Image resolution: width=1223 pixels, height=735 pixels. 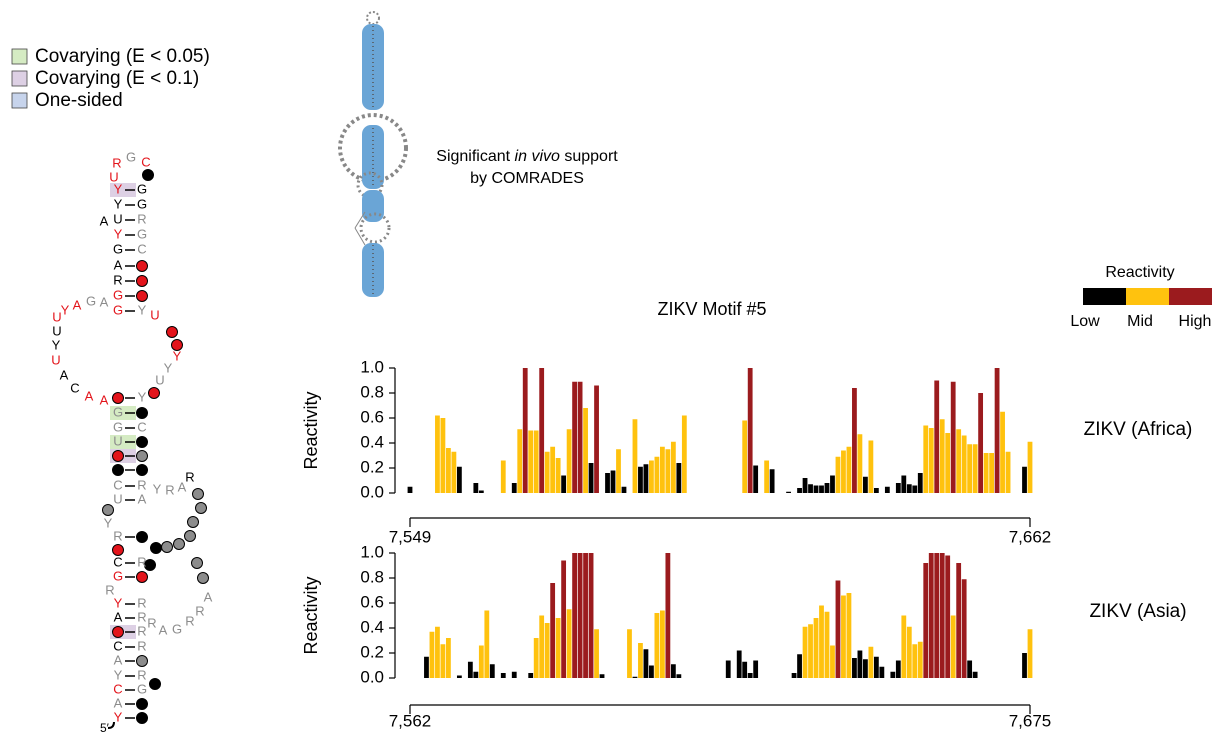 What do you see at coordinates (537, 156) in the screenshot?
I see `annotation-part: in vivo` at bounding box center [537, 156].